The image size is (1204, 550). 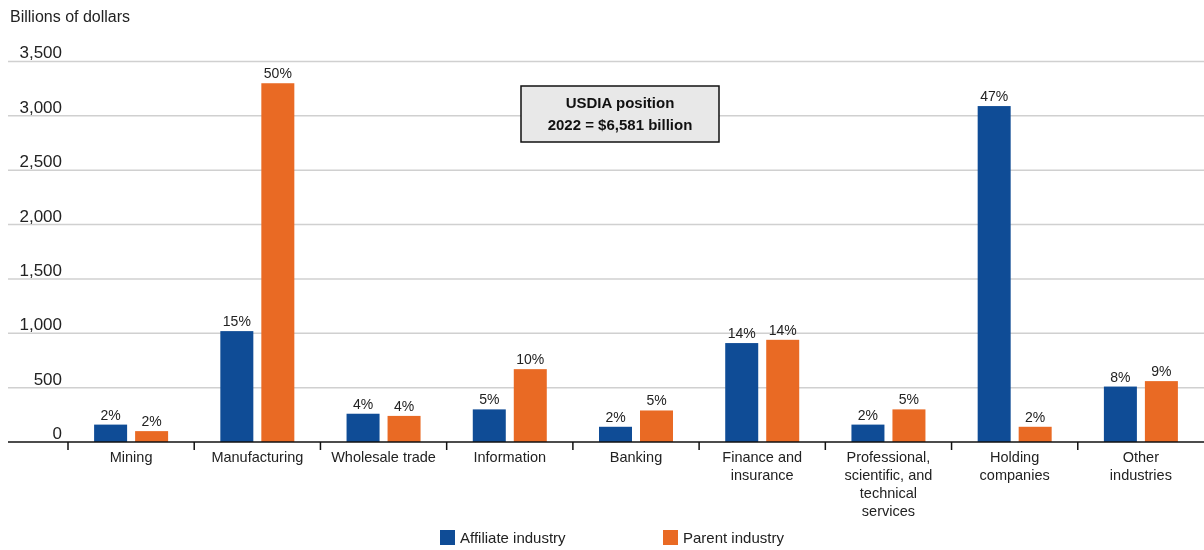 What do you see at coordinates (530, 359) in the screenshot?
I see `annotation: 10%` at bounding box center [530, 359].